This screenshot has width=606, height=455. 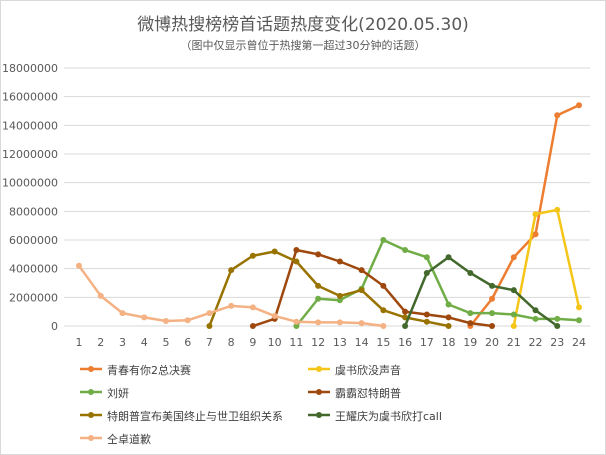 I want to click on y-tick-label: 16000000, so click(x=30, y=97).